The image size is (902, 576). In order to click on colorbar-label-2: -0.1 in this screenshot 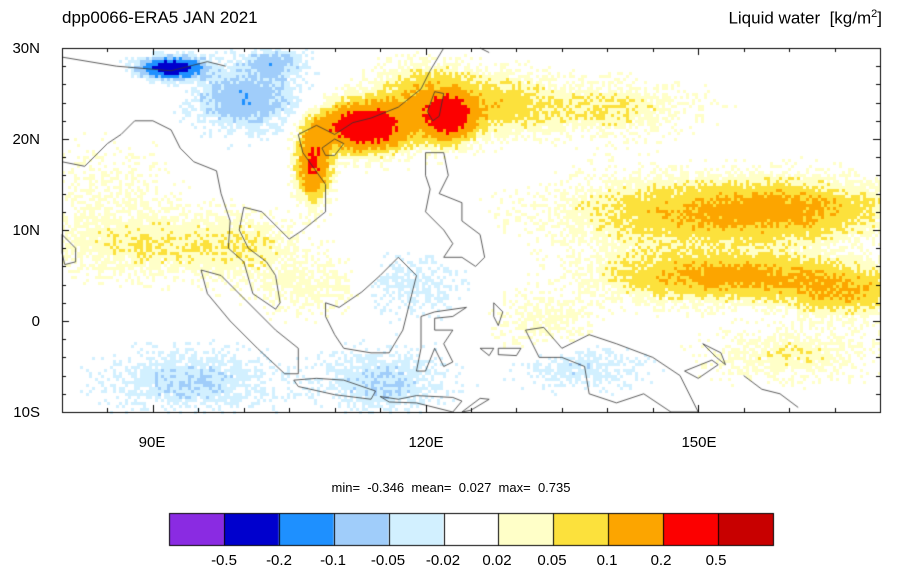, I will do `click(333, 560)`.